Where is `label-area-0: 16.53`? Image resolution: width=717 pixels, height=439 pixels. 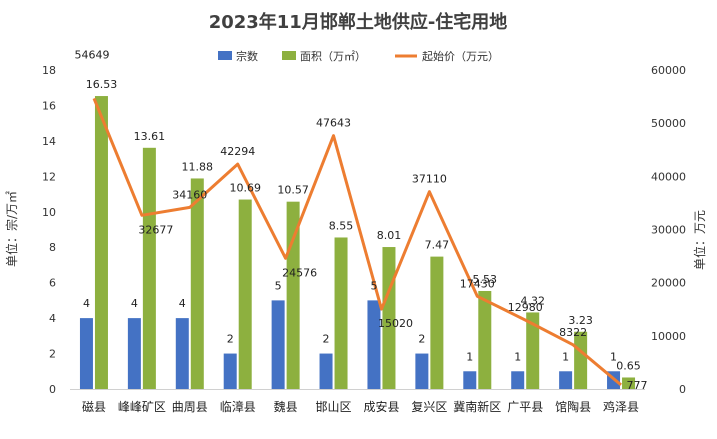
label-area-0: 16.53 is located at coordinates (102, 84).